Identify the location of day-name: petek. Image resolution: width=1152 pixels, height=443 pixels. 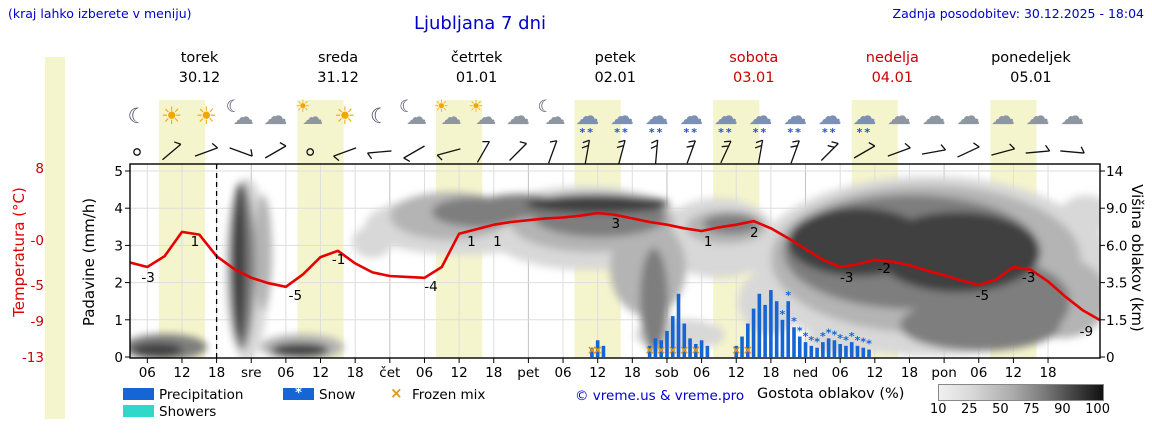
(615, 58).